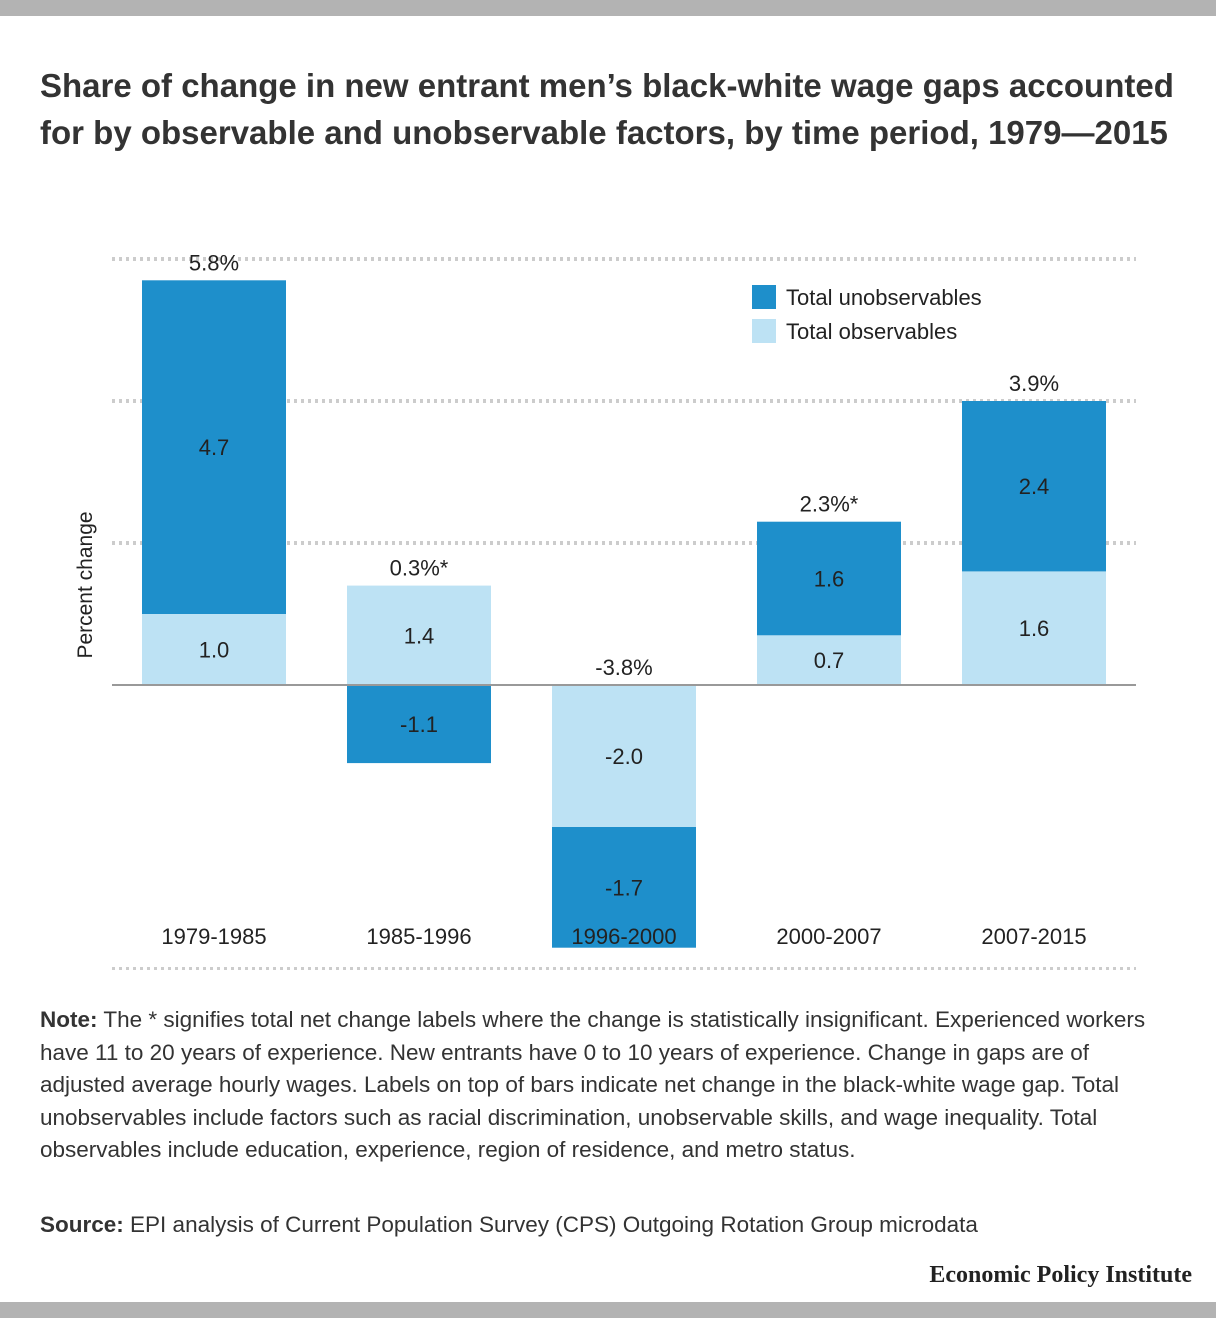 The height and width of the screenshot is (1318, 1216). I want to click on legend-background, so click(887, 311).